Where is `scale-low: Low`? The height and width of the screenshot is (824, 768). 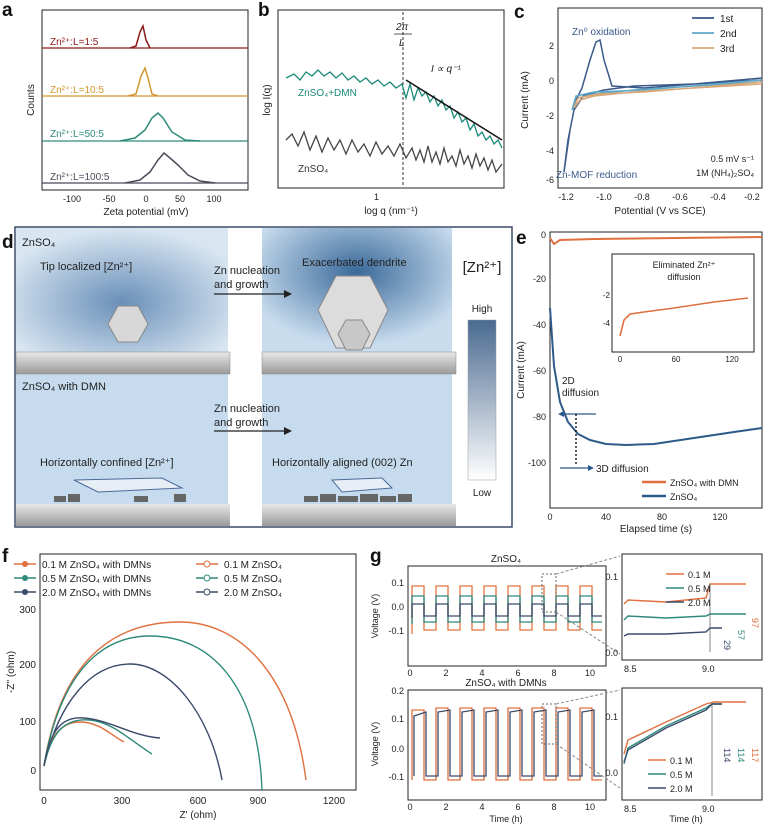
scale-low: Low is located at coordinates (482, 493).